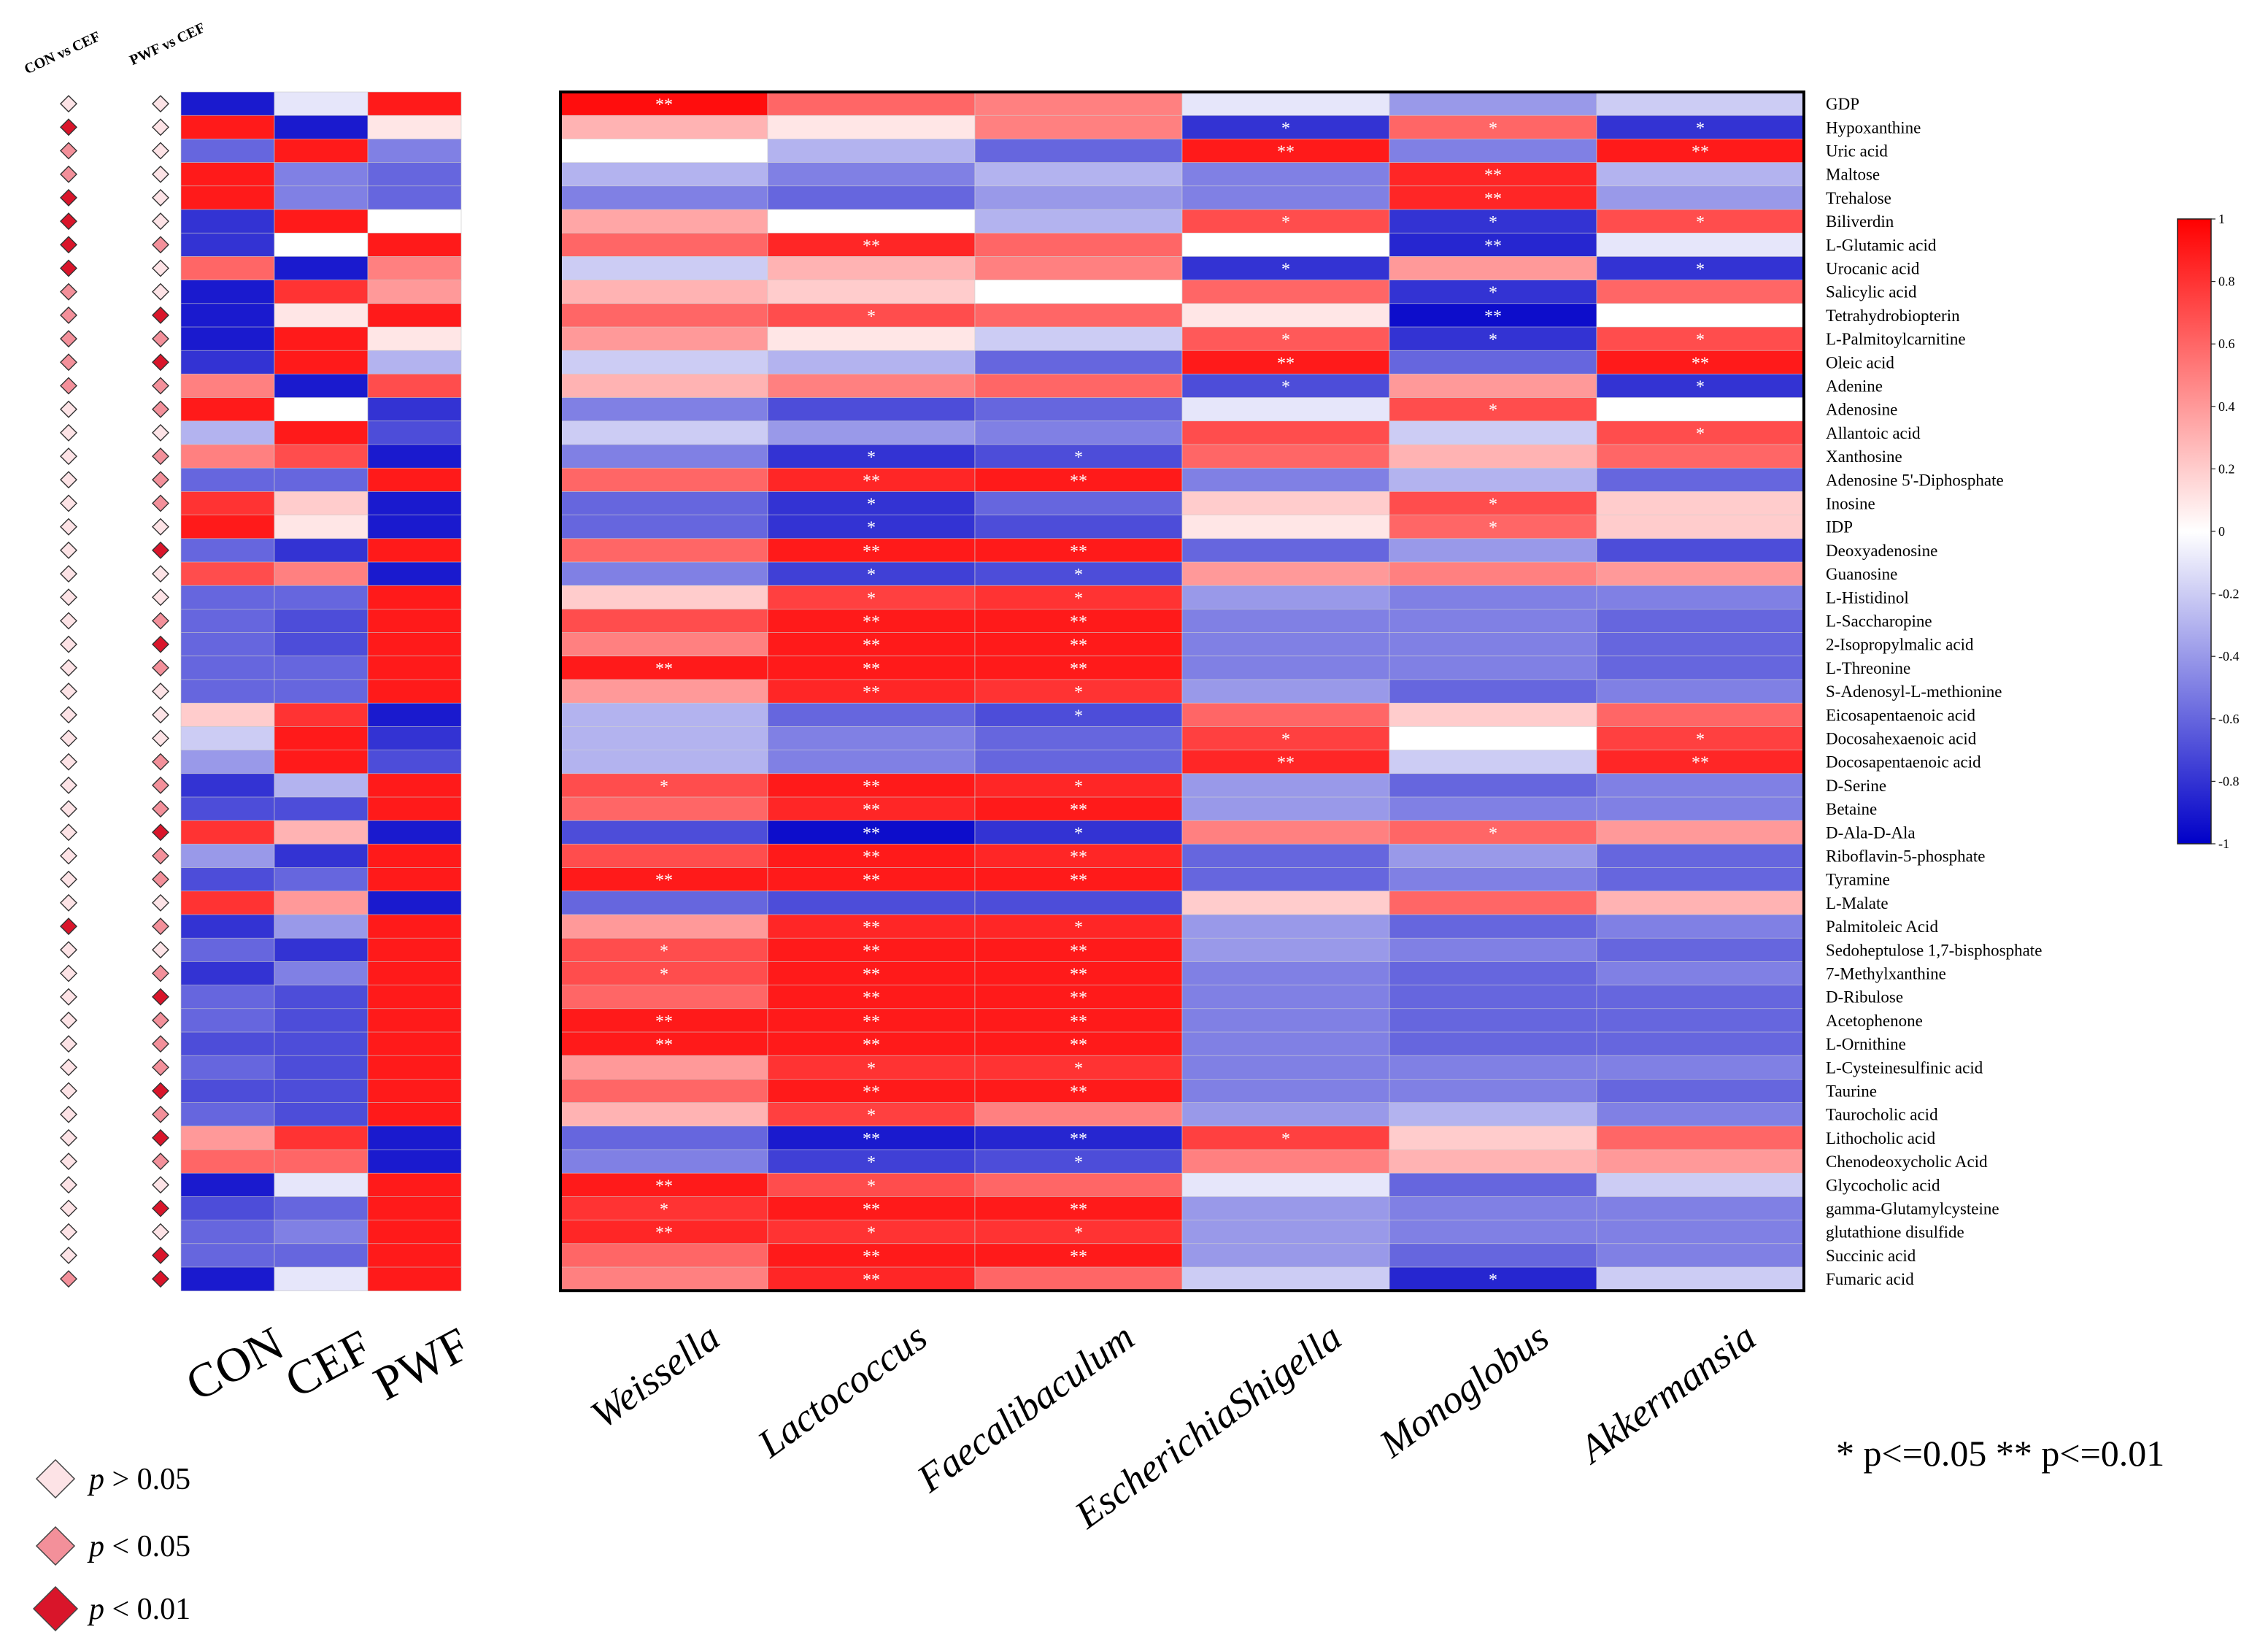 The height and width of the screenshot is (1635, 2268). What do you see at coordinates (68, 1208) in the screenshot?
I see `diamond-r47-c0` at bounding box center [68, 1208].